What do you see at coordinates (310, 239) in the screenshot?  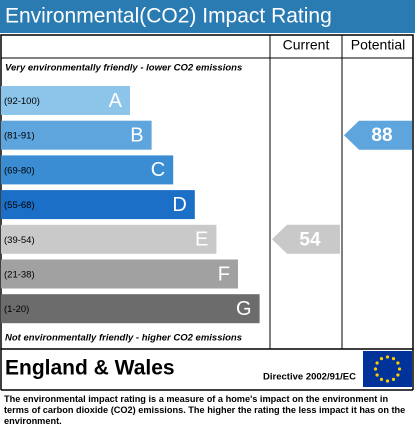 I see `rating-value: 54` at bounding box center [310, 239].